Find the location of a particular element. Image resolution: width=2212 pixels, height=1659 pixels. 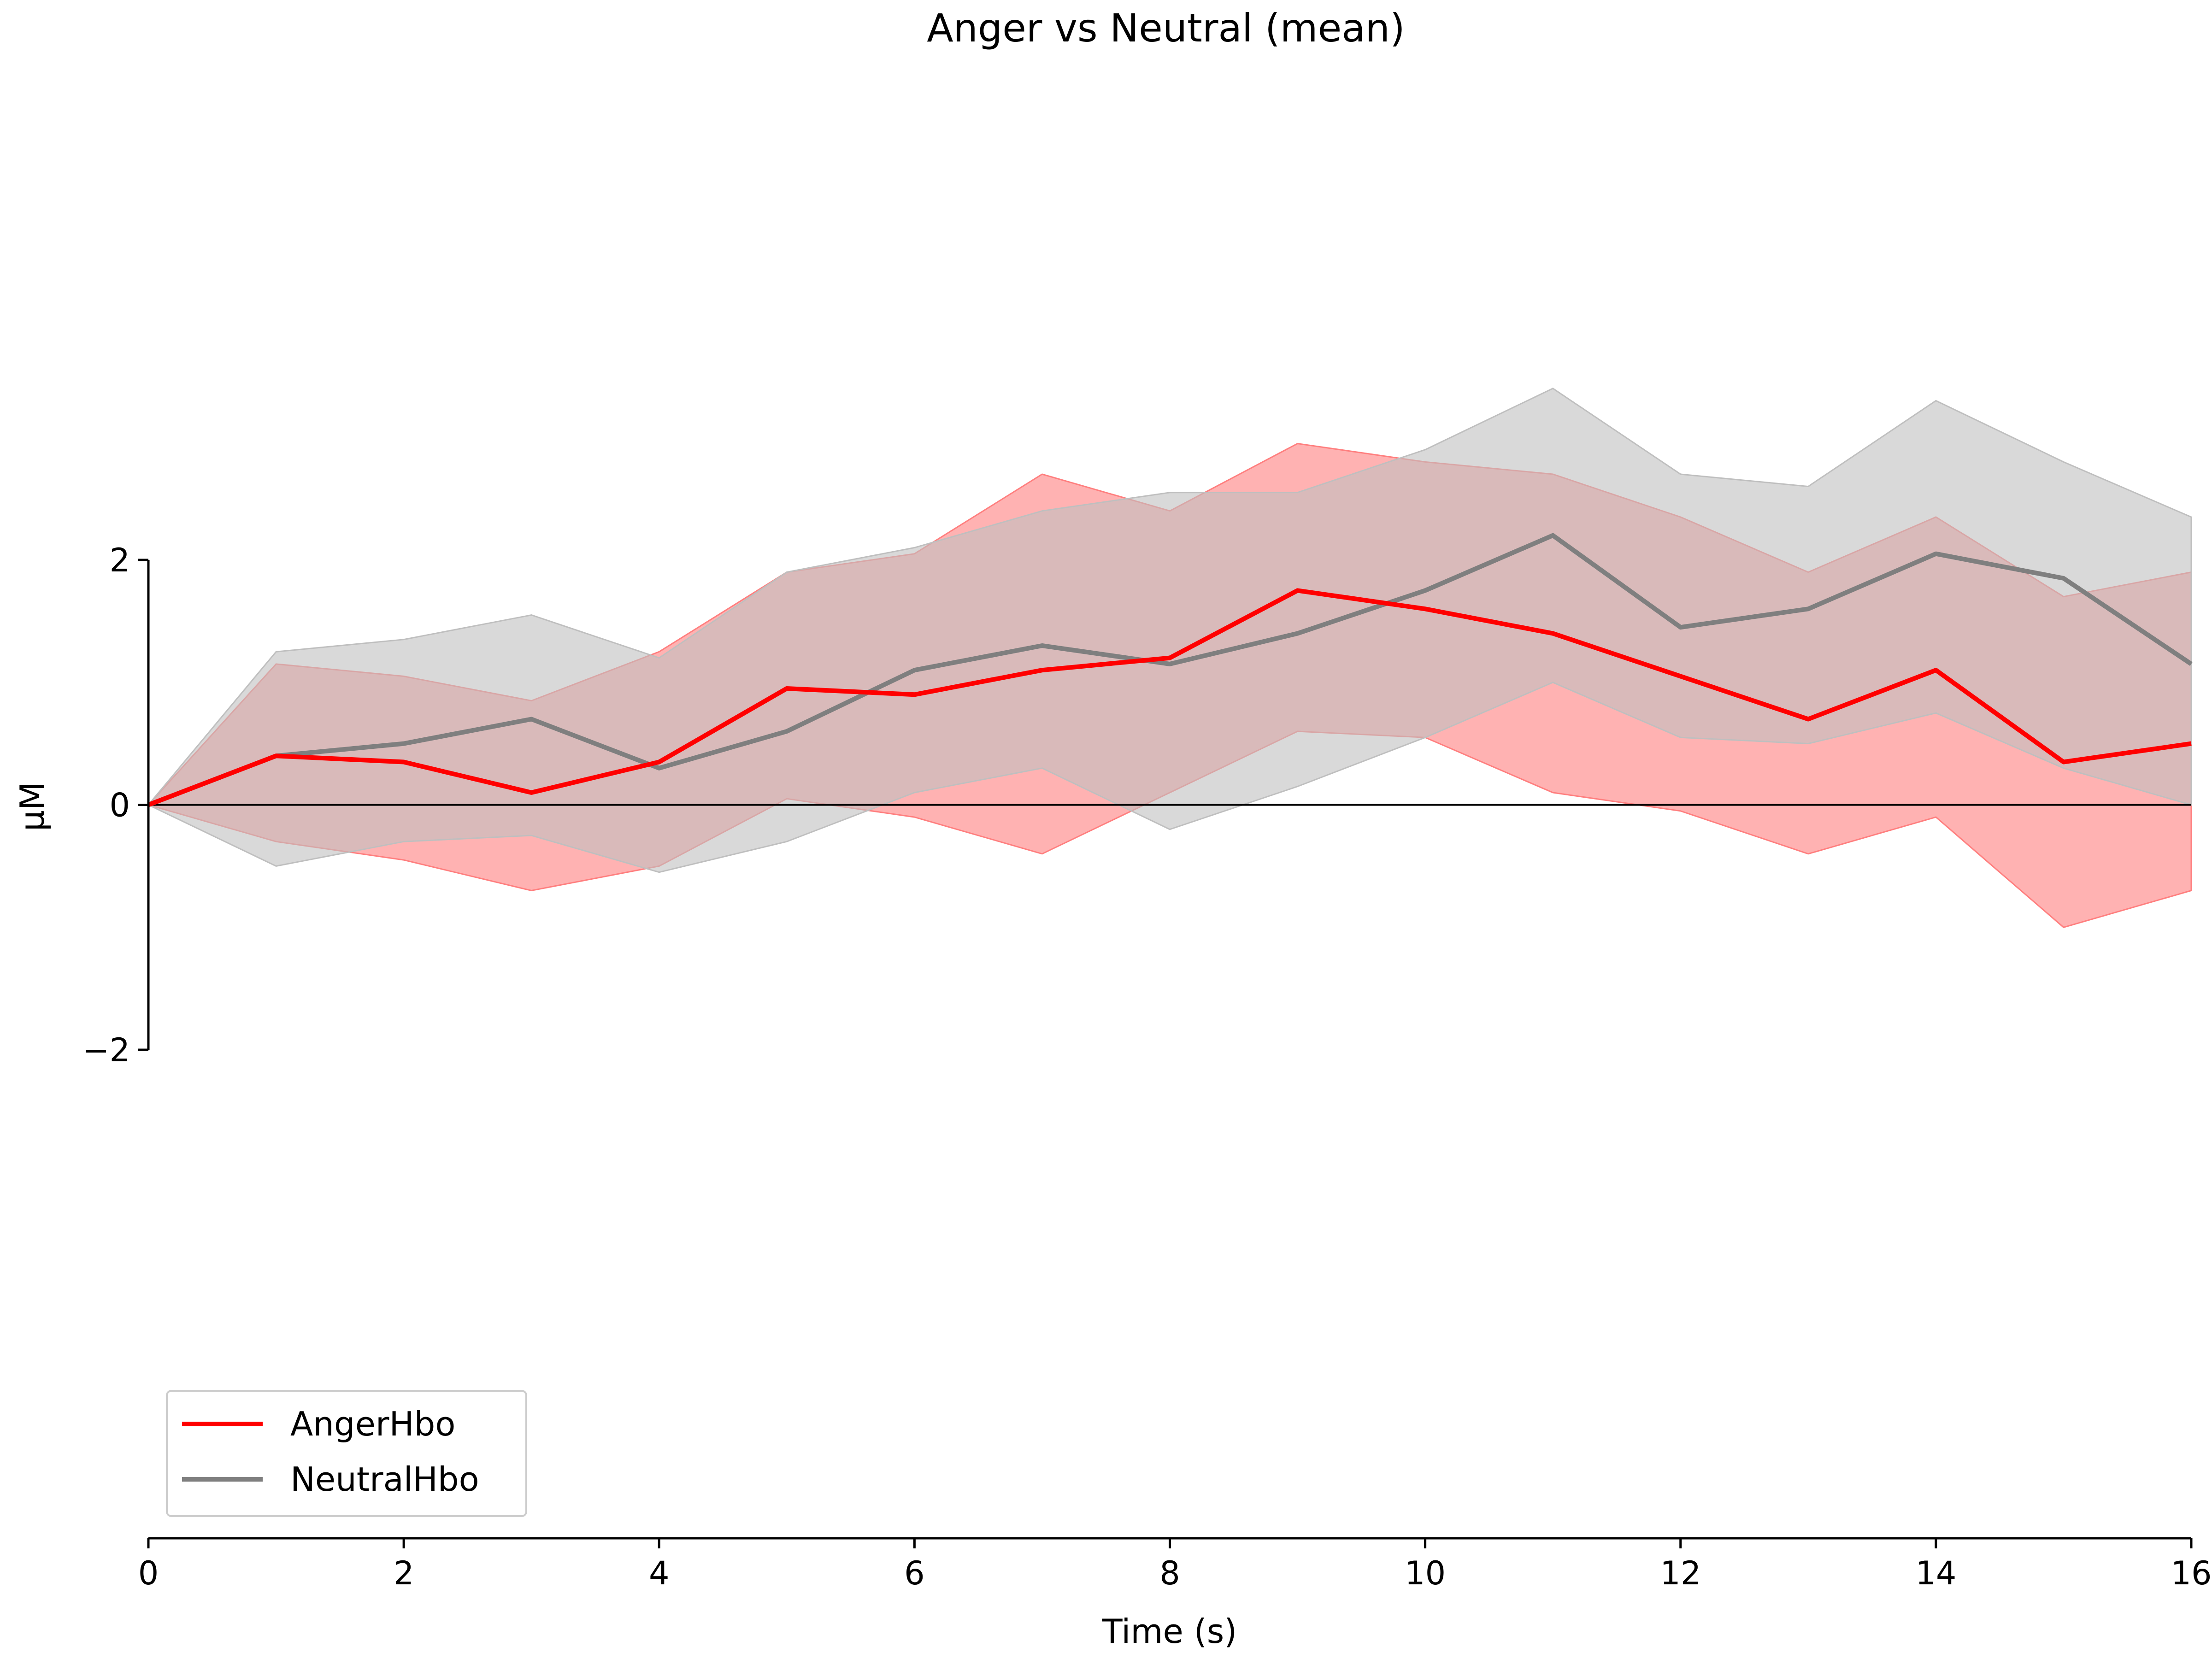

x-tick-label: 4 is located at coordinates (659, 1573).